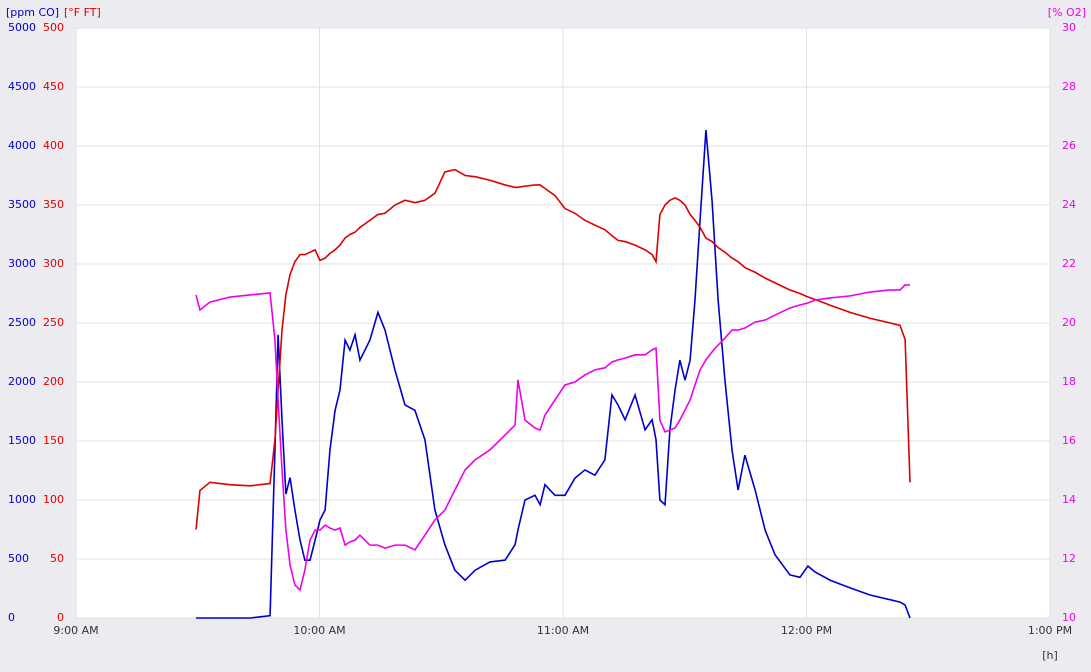 The image size is (1091, 672). I want to click on x-tick-label: 1:00 PM, so click(1050, 630).